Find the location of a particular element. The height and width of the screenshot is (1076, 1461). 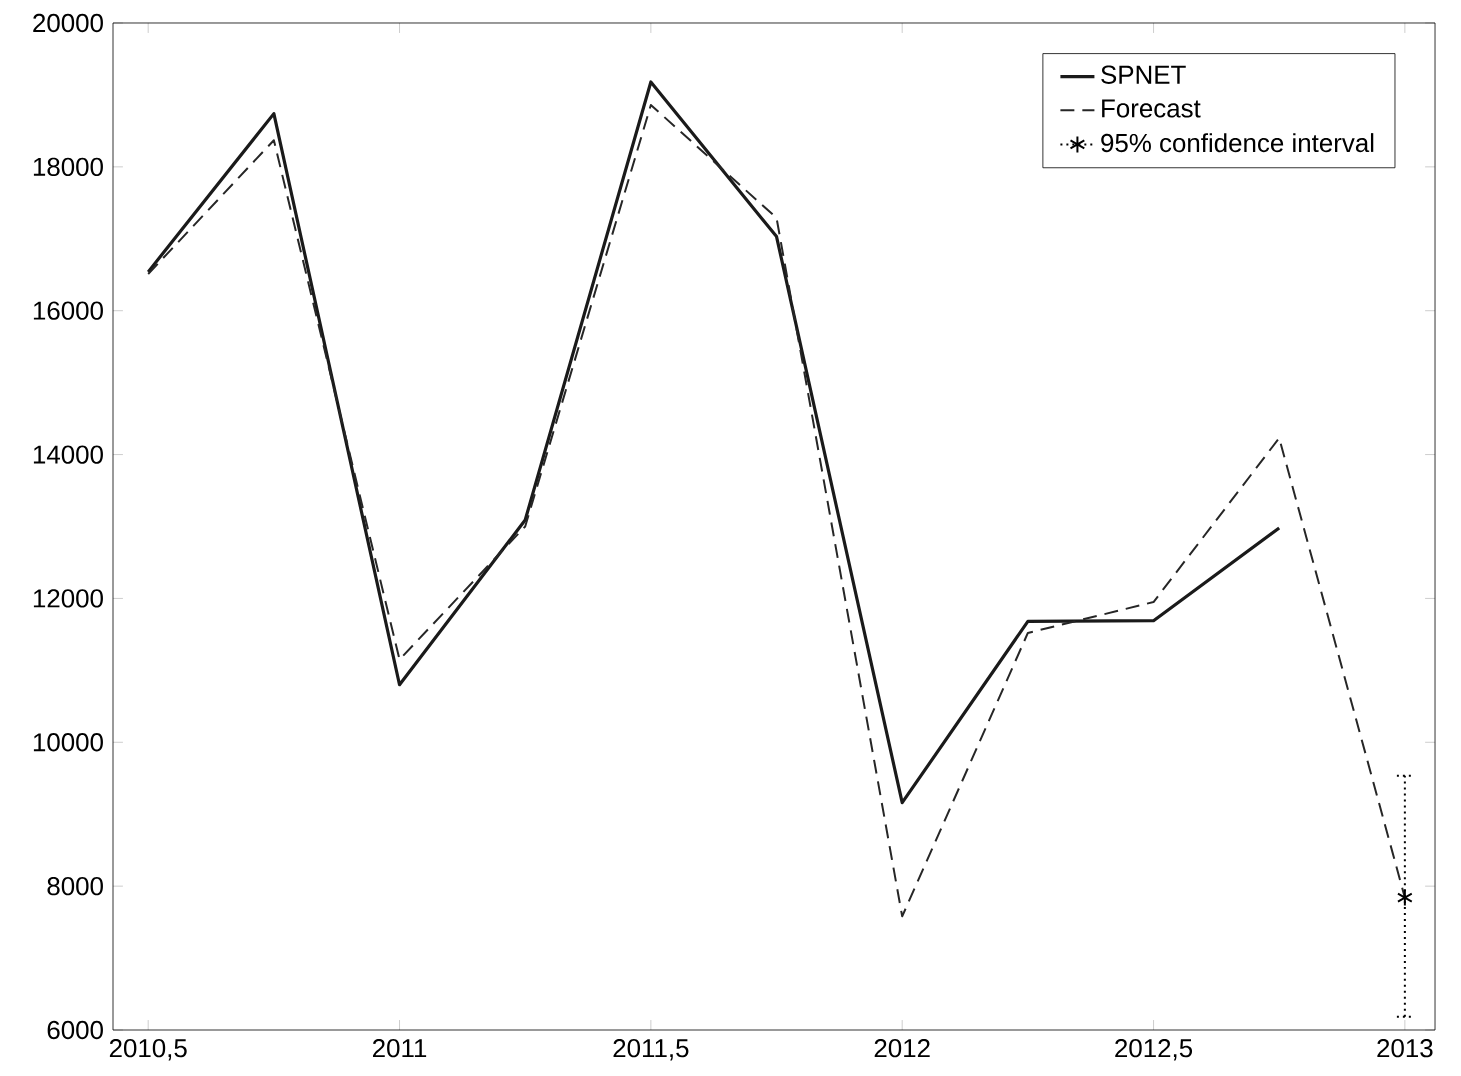

x-tick-label: 2010,5 is located at coordinates (148, 1050).